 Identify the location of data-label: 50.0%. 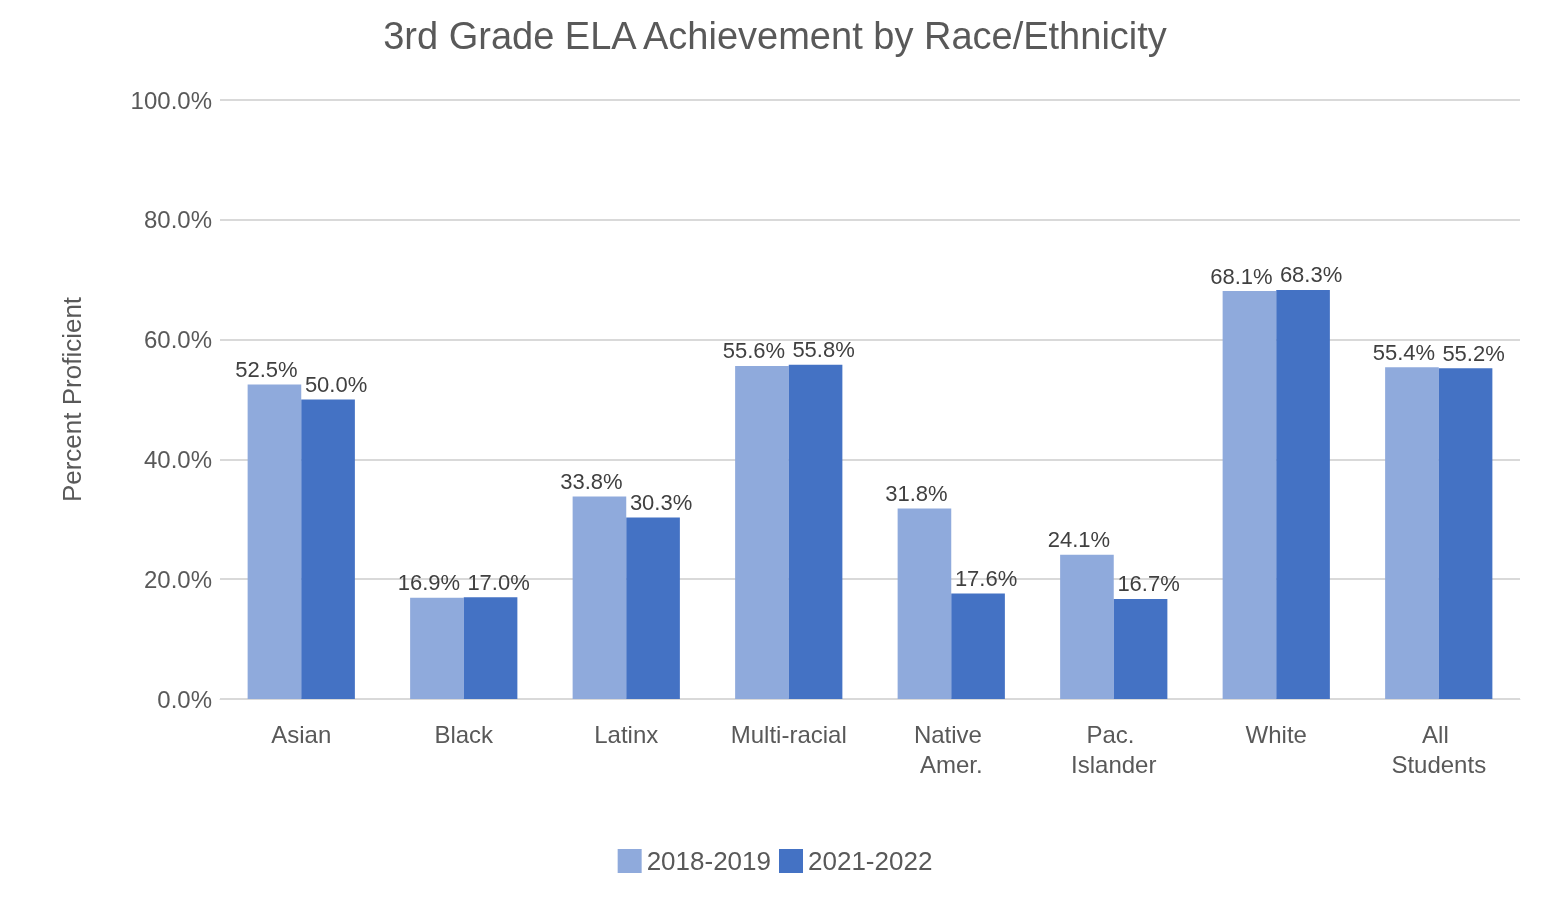
(336, 384).